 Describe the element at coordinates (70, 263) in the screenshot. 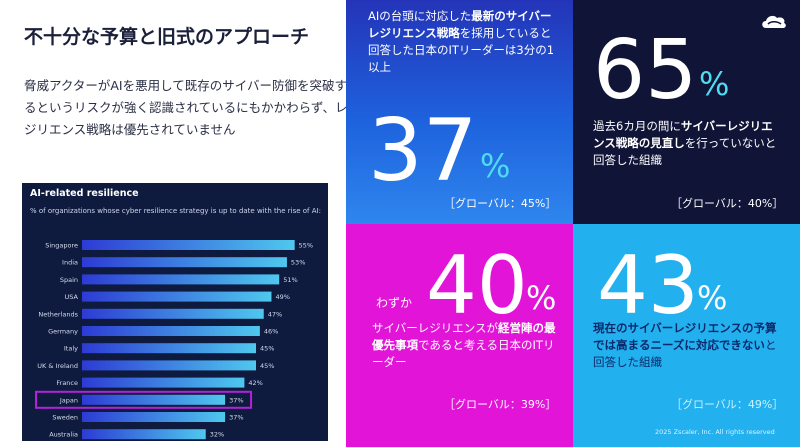

I see `category-label: India` at that location.